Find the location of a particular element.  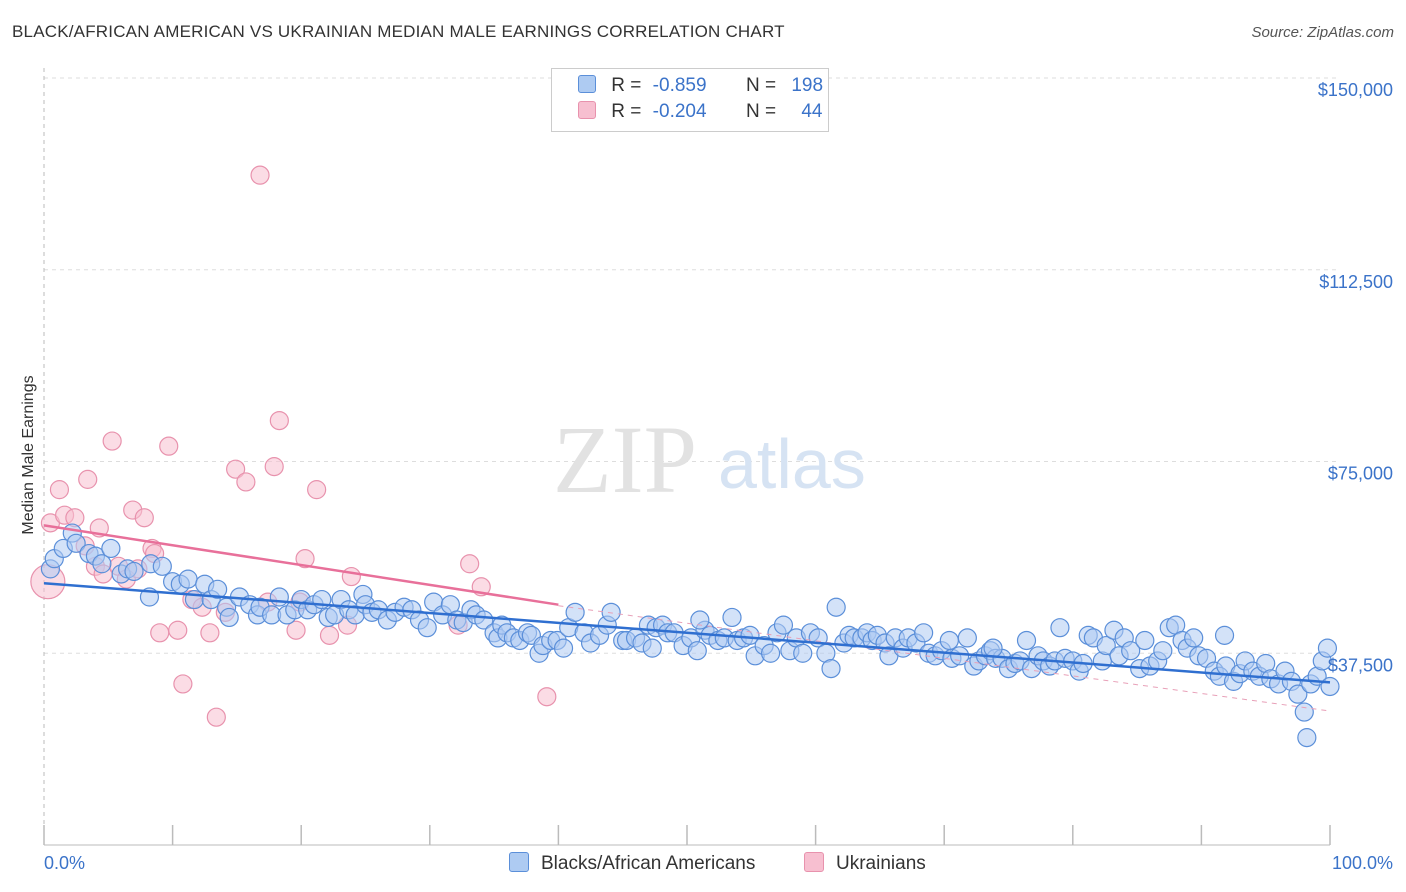

legend-n-value: 44 is located at coordinates (812, 111).